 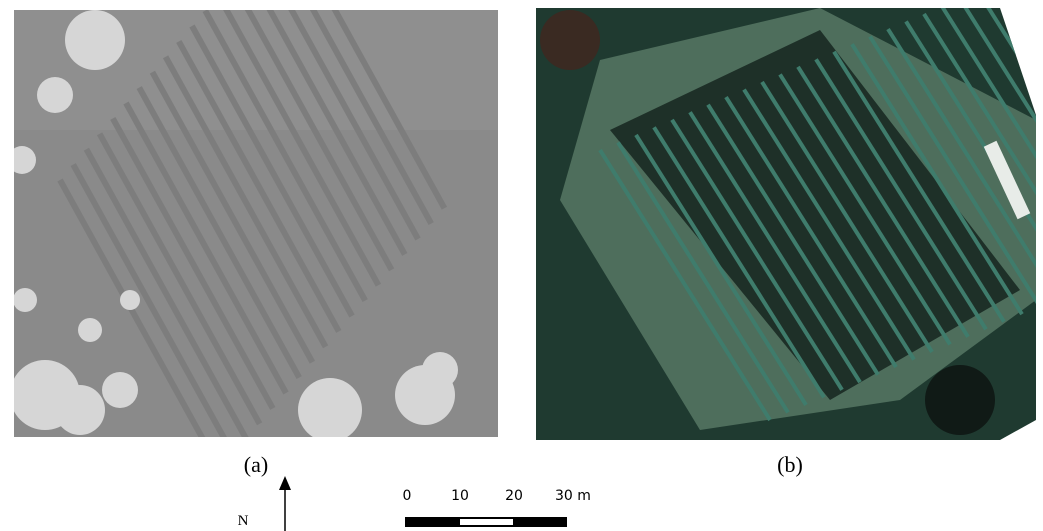 I want to click on scale-label: 10, so click(x=460, y=496).